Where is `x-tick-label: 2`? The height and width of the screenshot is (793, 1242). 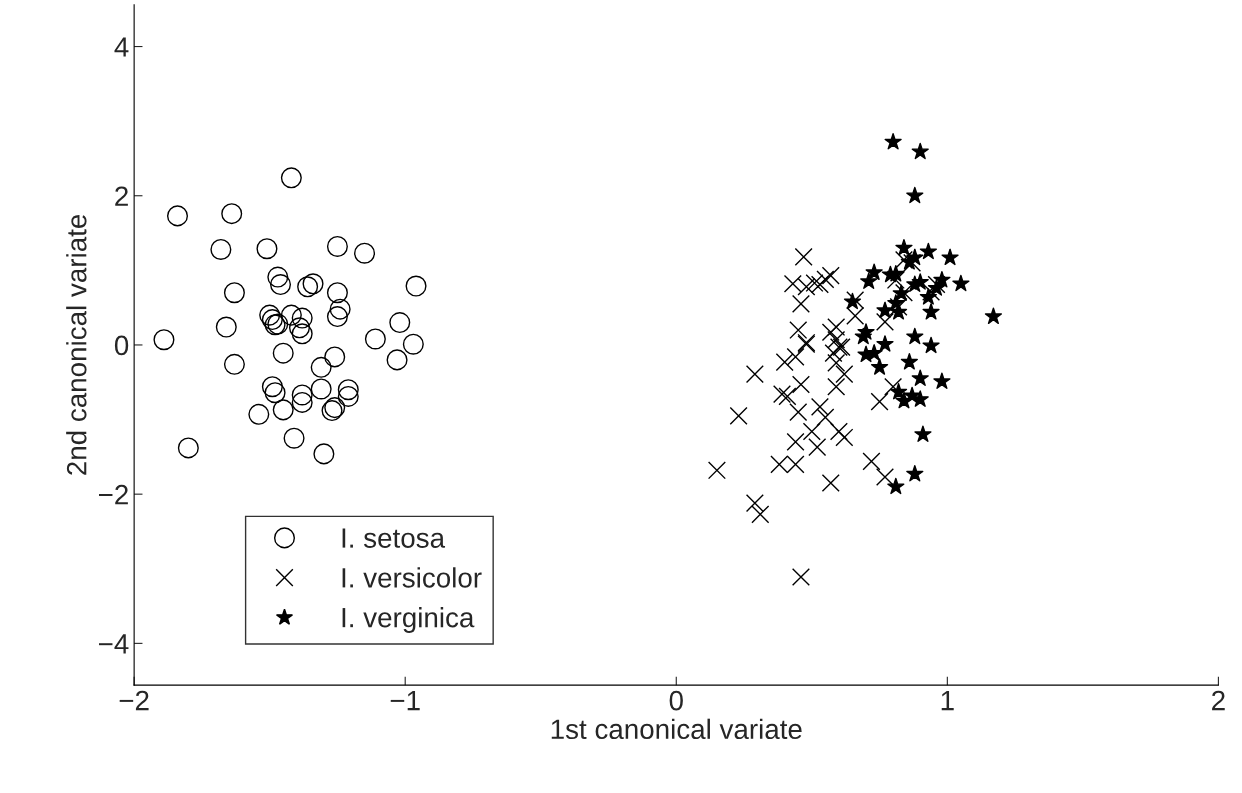
x-tick-label: 2 is located at coordinates (1218, 700).